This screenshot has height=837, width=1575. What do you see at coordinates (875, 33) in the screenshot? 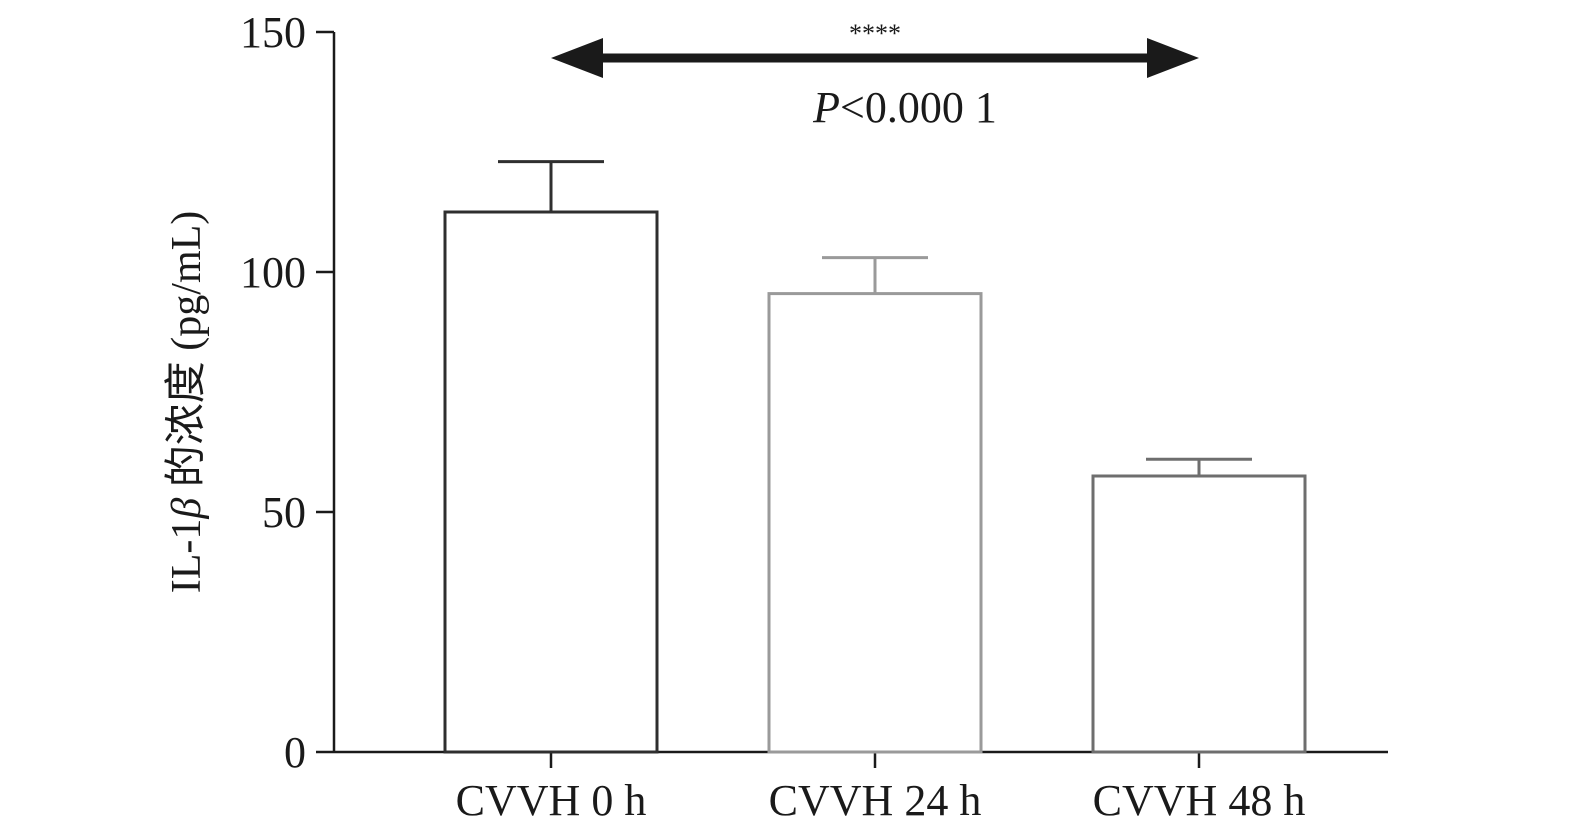
I see `significance-stars: ****` at bounding box center [875, 33].